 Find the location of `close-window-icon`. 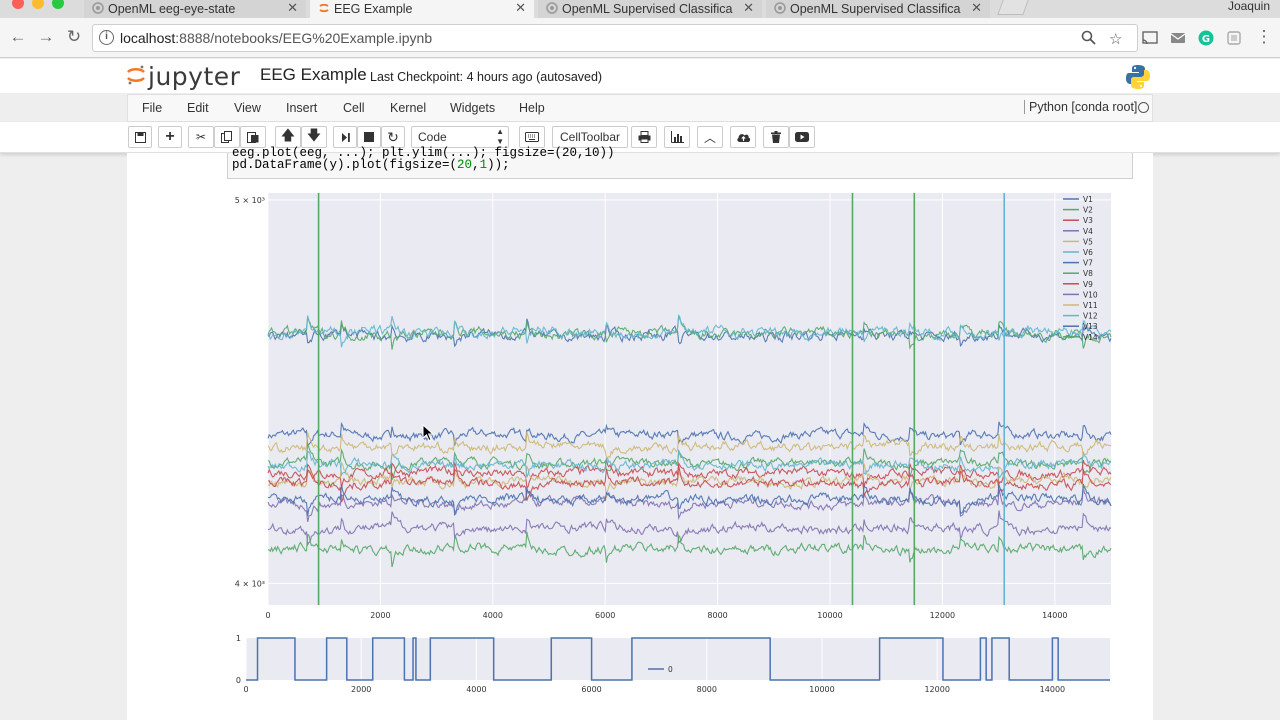

close-window-icon is located at coordinates (18, 4).